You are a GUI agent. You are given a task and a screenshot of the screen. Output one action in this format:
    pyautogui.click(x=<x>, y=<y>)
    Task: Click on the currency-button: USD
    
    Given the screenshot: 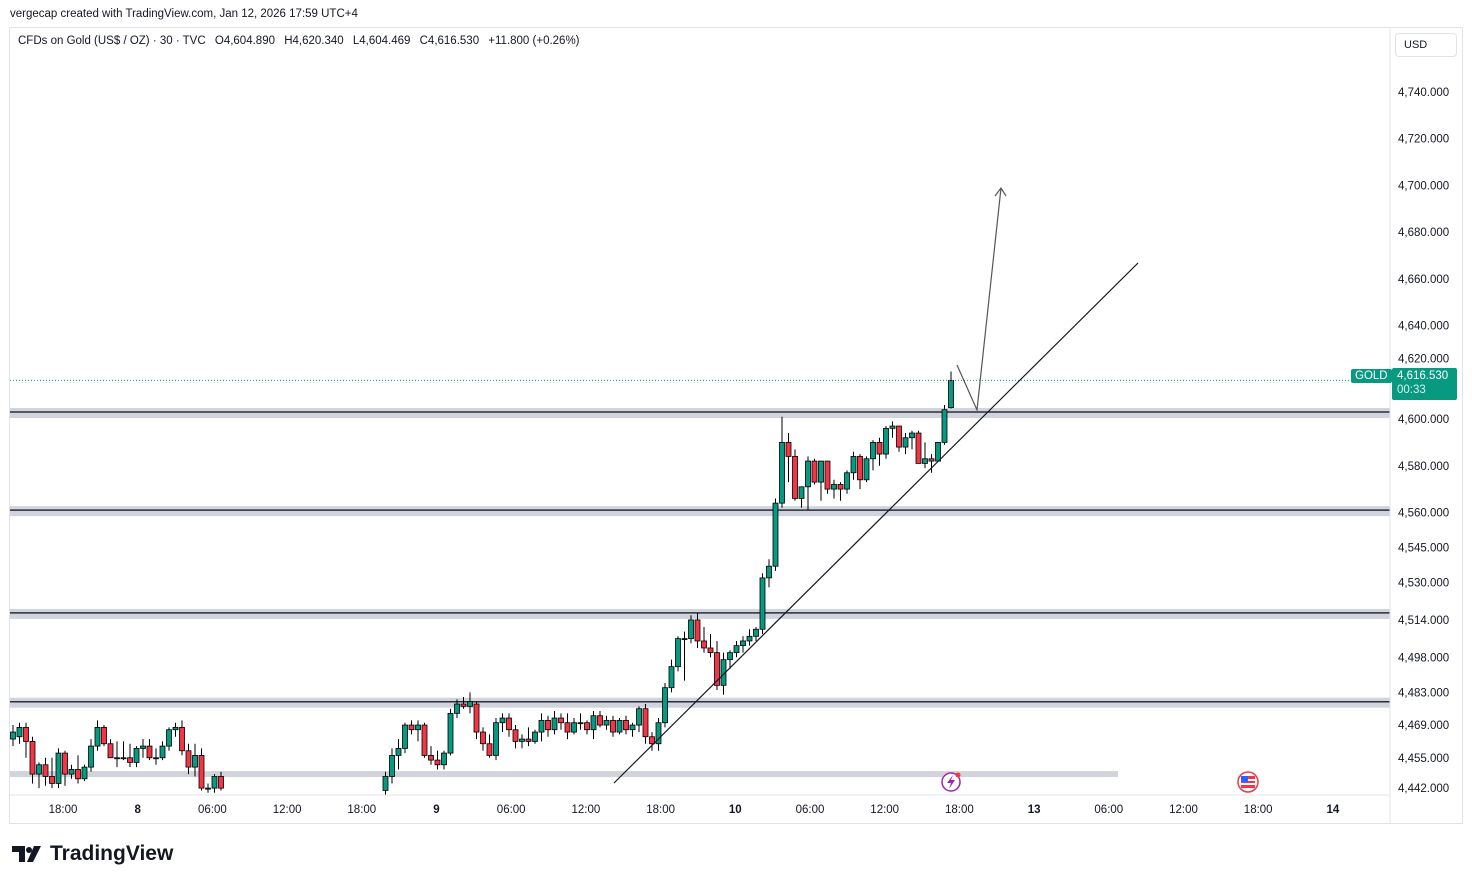 What is the action you would take?
    pyautogui.click(x=1426, y=45)
    